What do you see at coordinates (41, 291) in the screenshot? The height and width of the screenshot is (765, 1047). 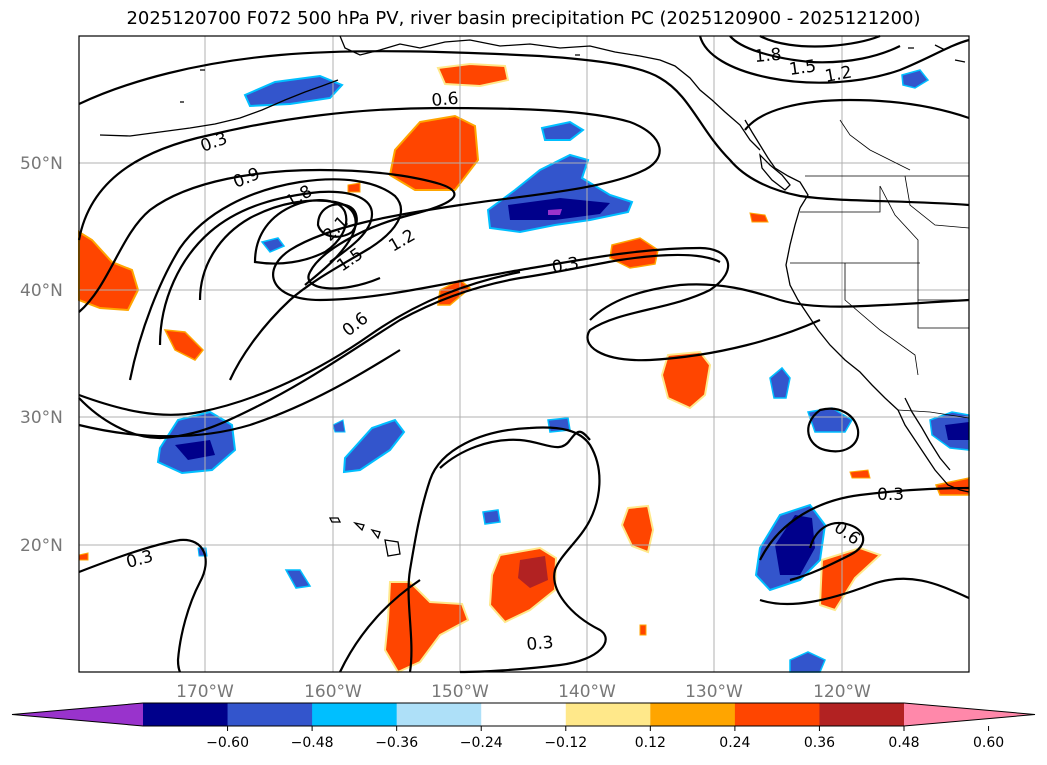 I see `lat-label: 40°N` at bounding box center [41, 291].